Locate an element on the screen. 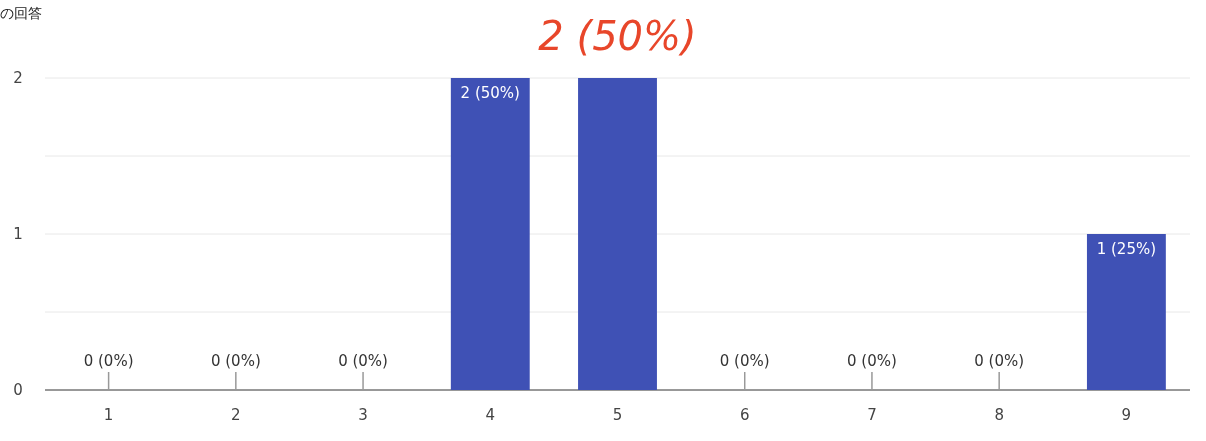  x-tick-label: 3 is located at coordinates (363, 415).